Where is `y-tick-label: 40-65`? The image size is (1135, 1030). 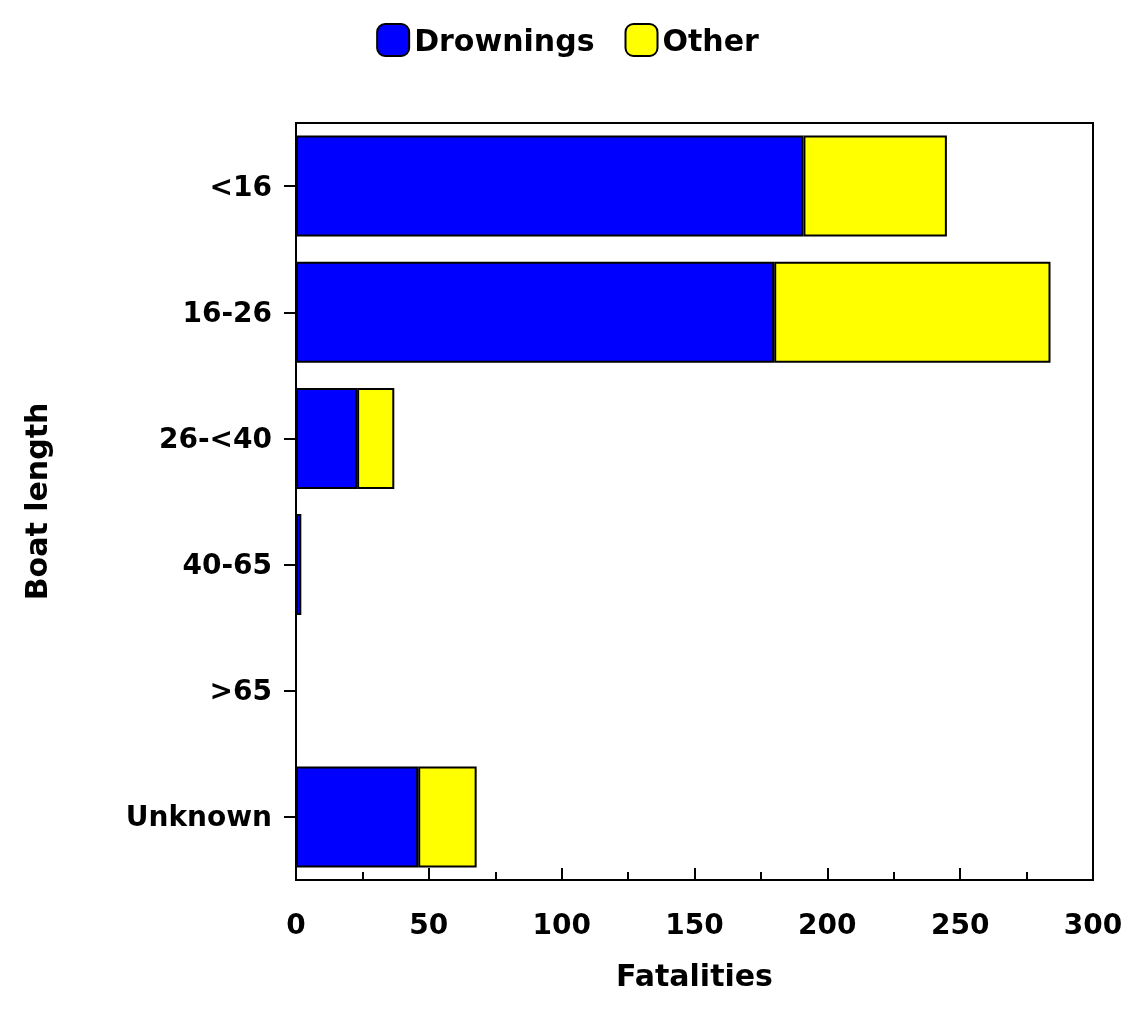
y-tick-label: 40-65 is located at coordinates (227, 565).